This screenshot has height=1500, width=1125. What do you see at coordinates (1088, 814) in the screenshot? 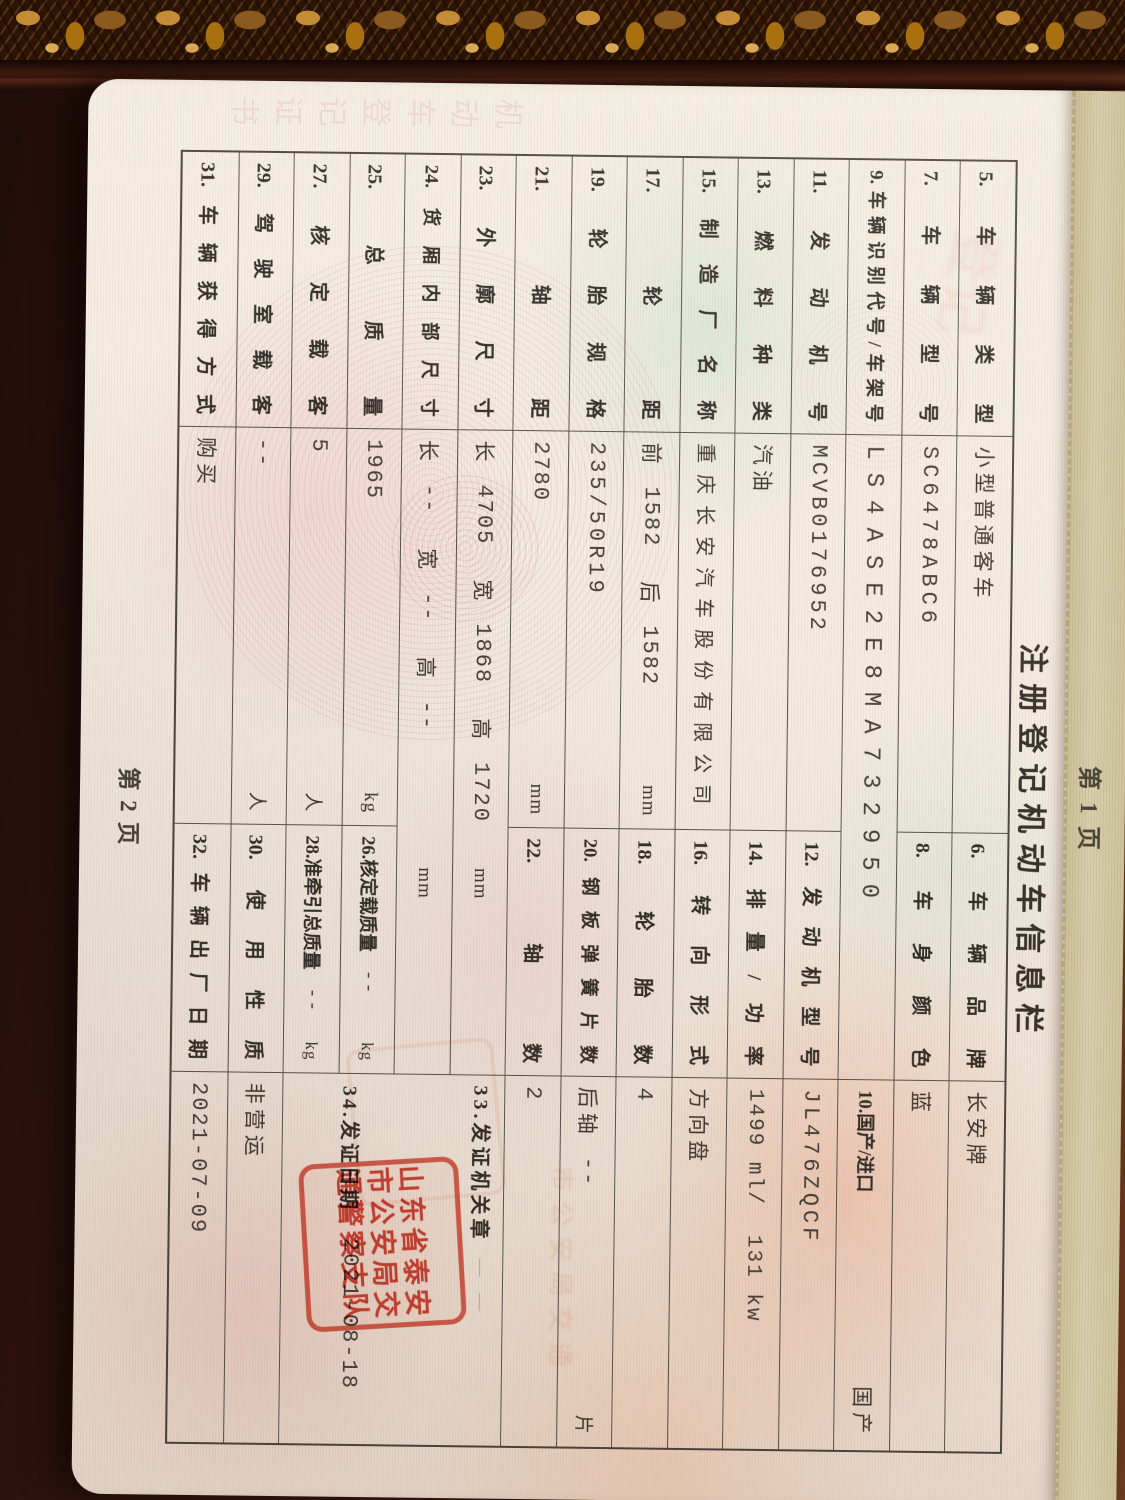
I see `page1-number-label: 第1页` at bounding box center [1088, 814].